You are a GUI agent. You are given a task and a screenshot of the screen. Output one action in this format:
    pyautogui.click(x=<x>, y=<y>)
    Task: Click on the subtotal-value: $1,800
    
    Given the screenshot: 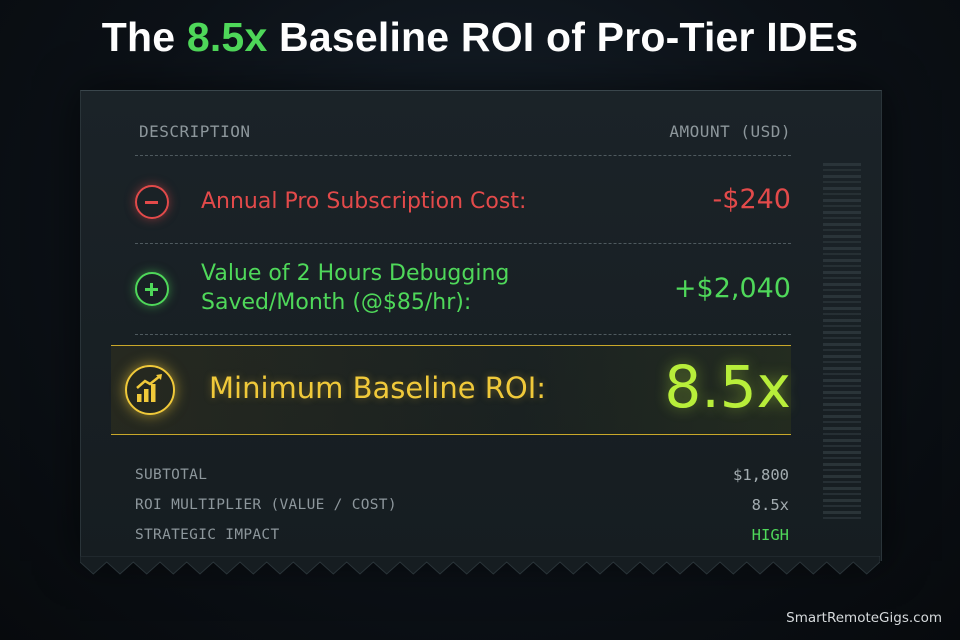 What is the action you would take?
    pyautogui.click(x=761, y=475)
    